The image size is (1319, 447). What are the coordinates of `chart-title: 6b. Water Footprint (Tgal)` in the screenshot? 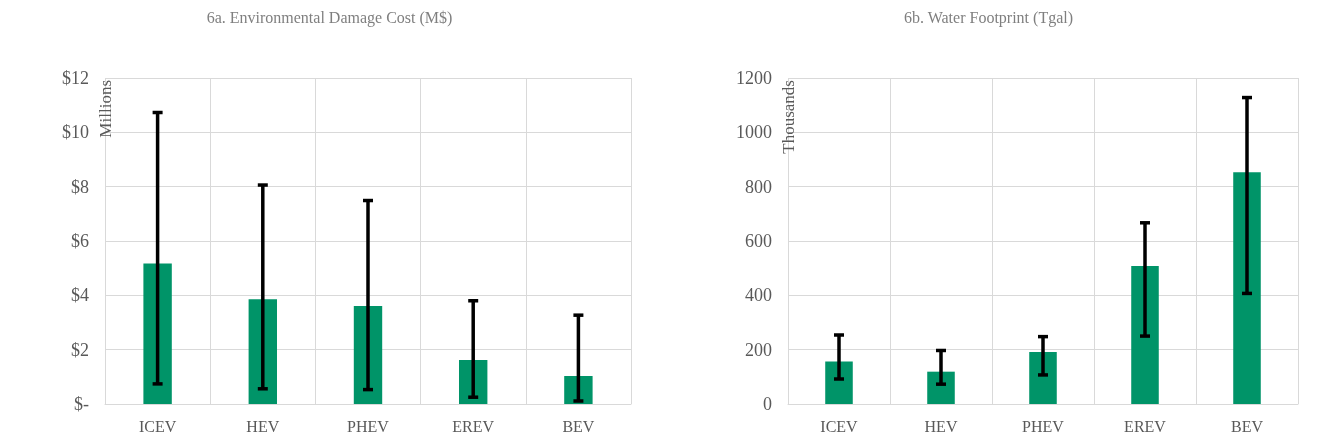 It's located at (988, 17).